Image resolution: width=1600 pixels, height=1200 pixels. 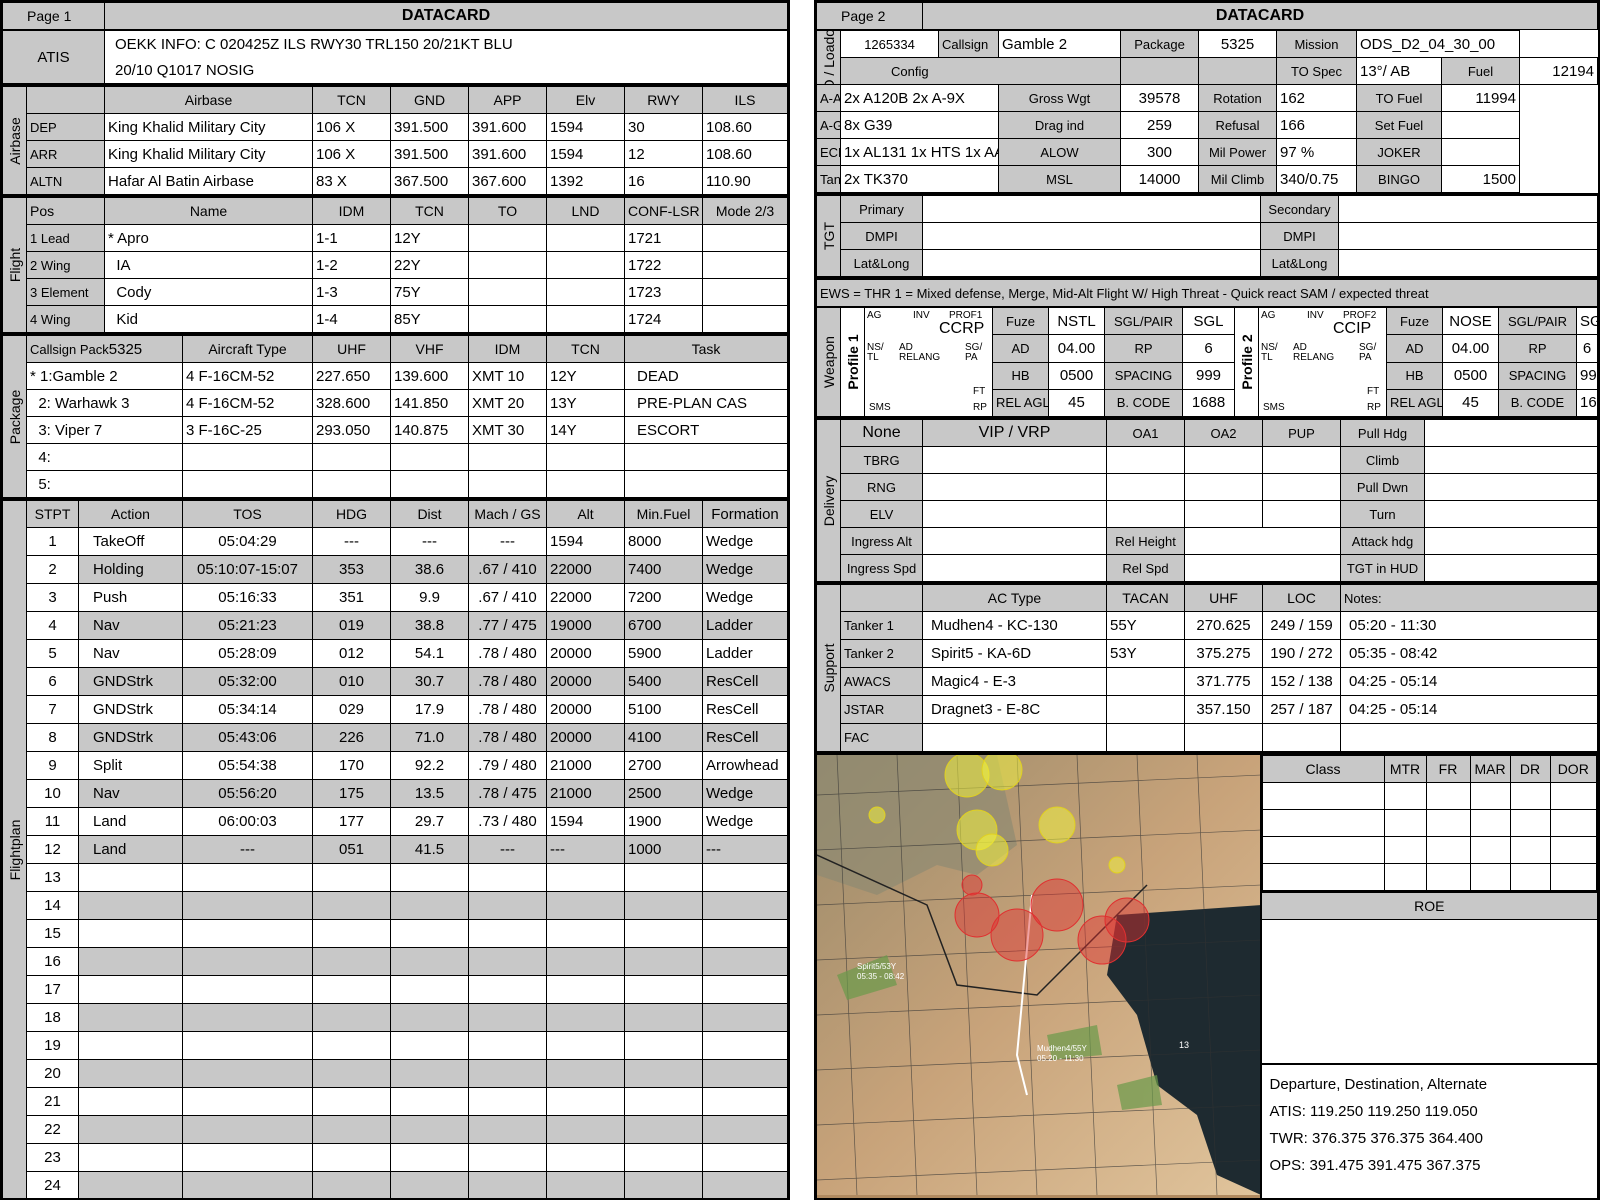 What do you see at coordinates (869, 16) in the screenshot?
I see `page-number: Page 2` at bounding box center [869, 16].